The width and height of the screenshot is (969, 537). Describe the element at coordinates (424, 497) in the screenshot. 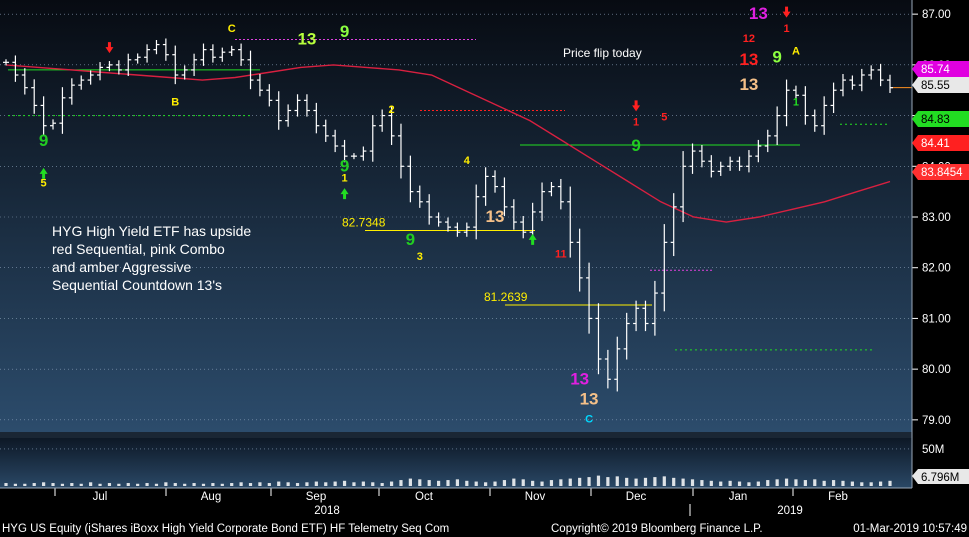

I see `month-label: Oct` at that location.